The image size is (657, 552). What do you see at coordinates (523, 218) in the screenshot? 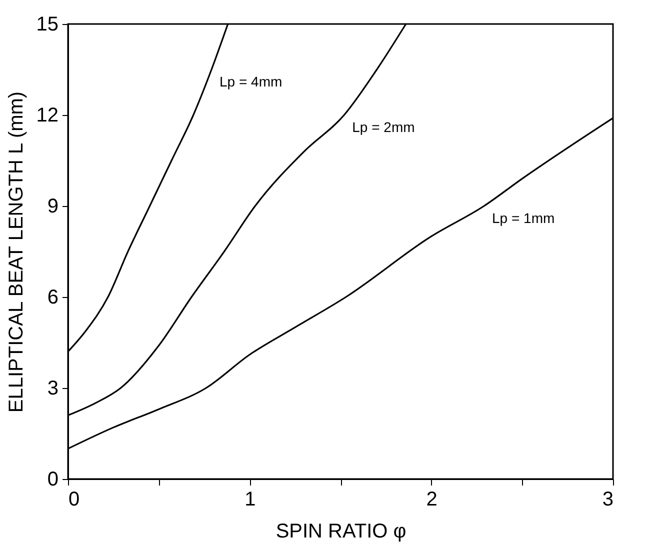
I see `series-label: Lp = 1mm` at bounding box center [523, 218].